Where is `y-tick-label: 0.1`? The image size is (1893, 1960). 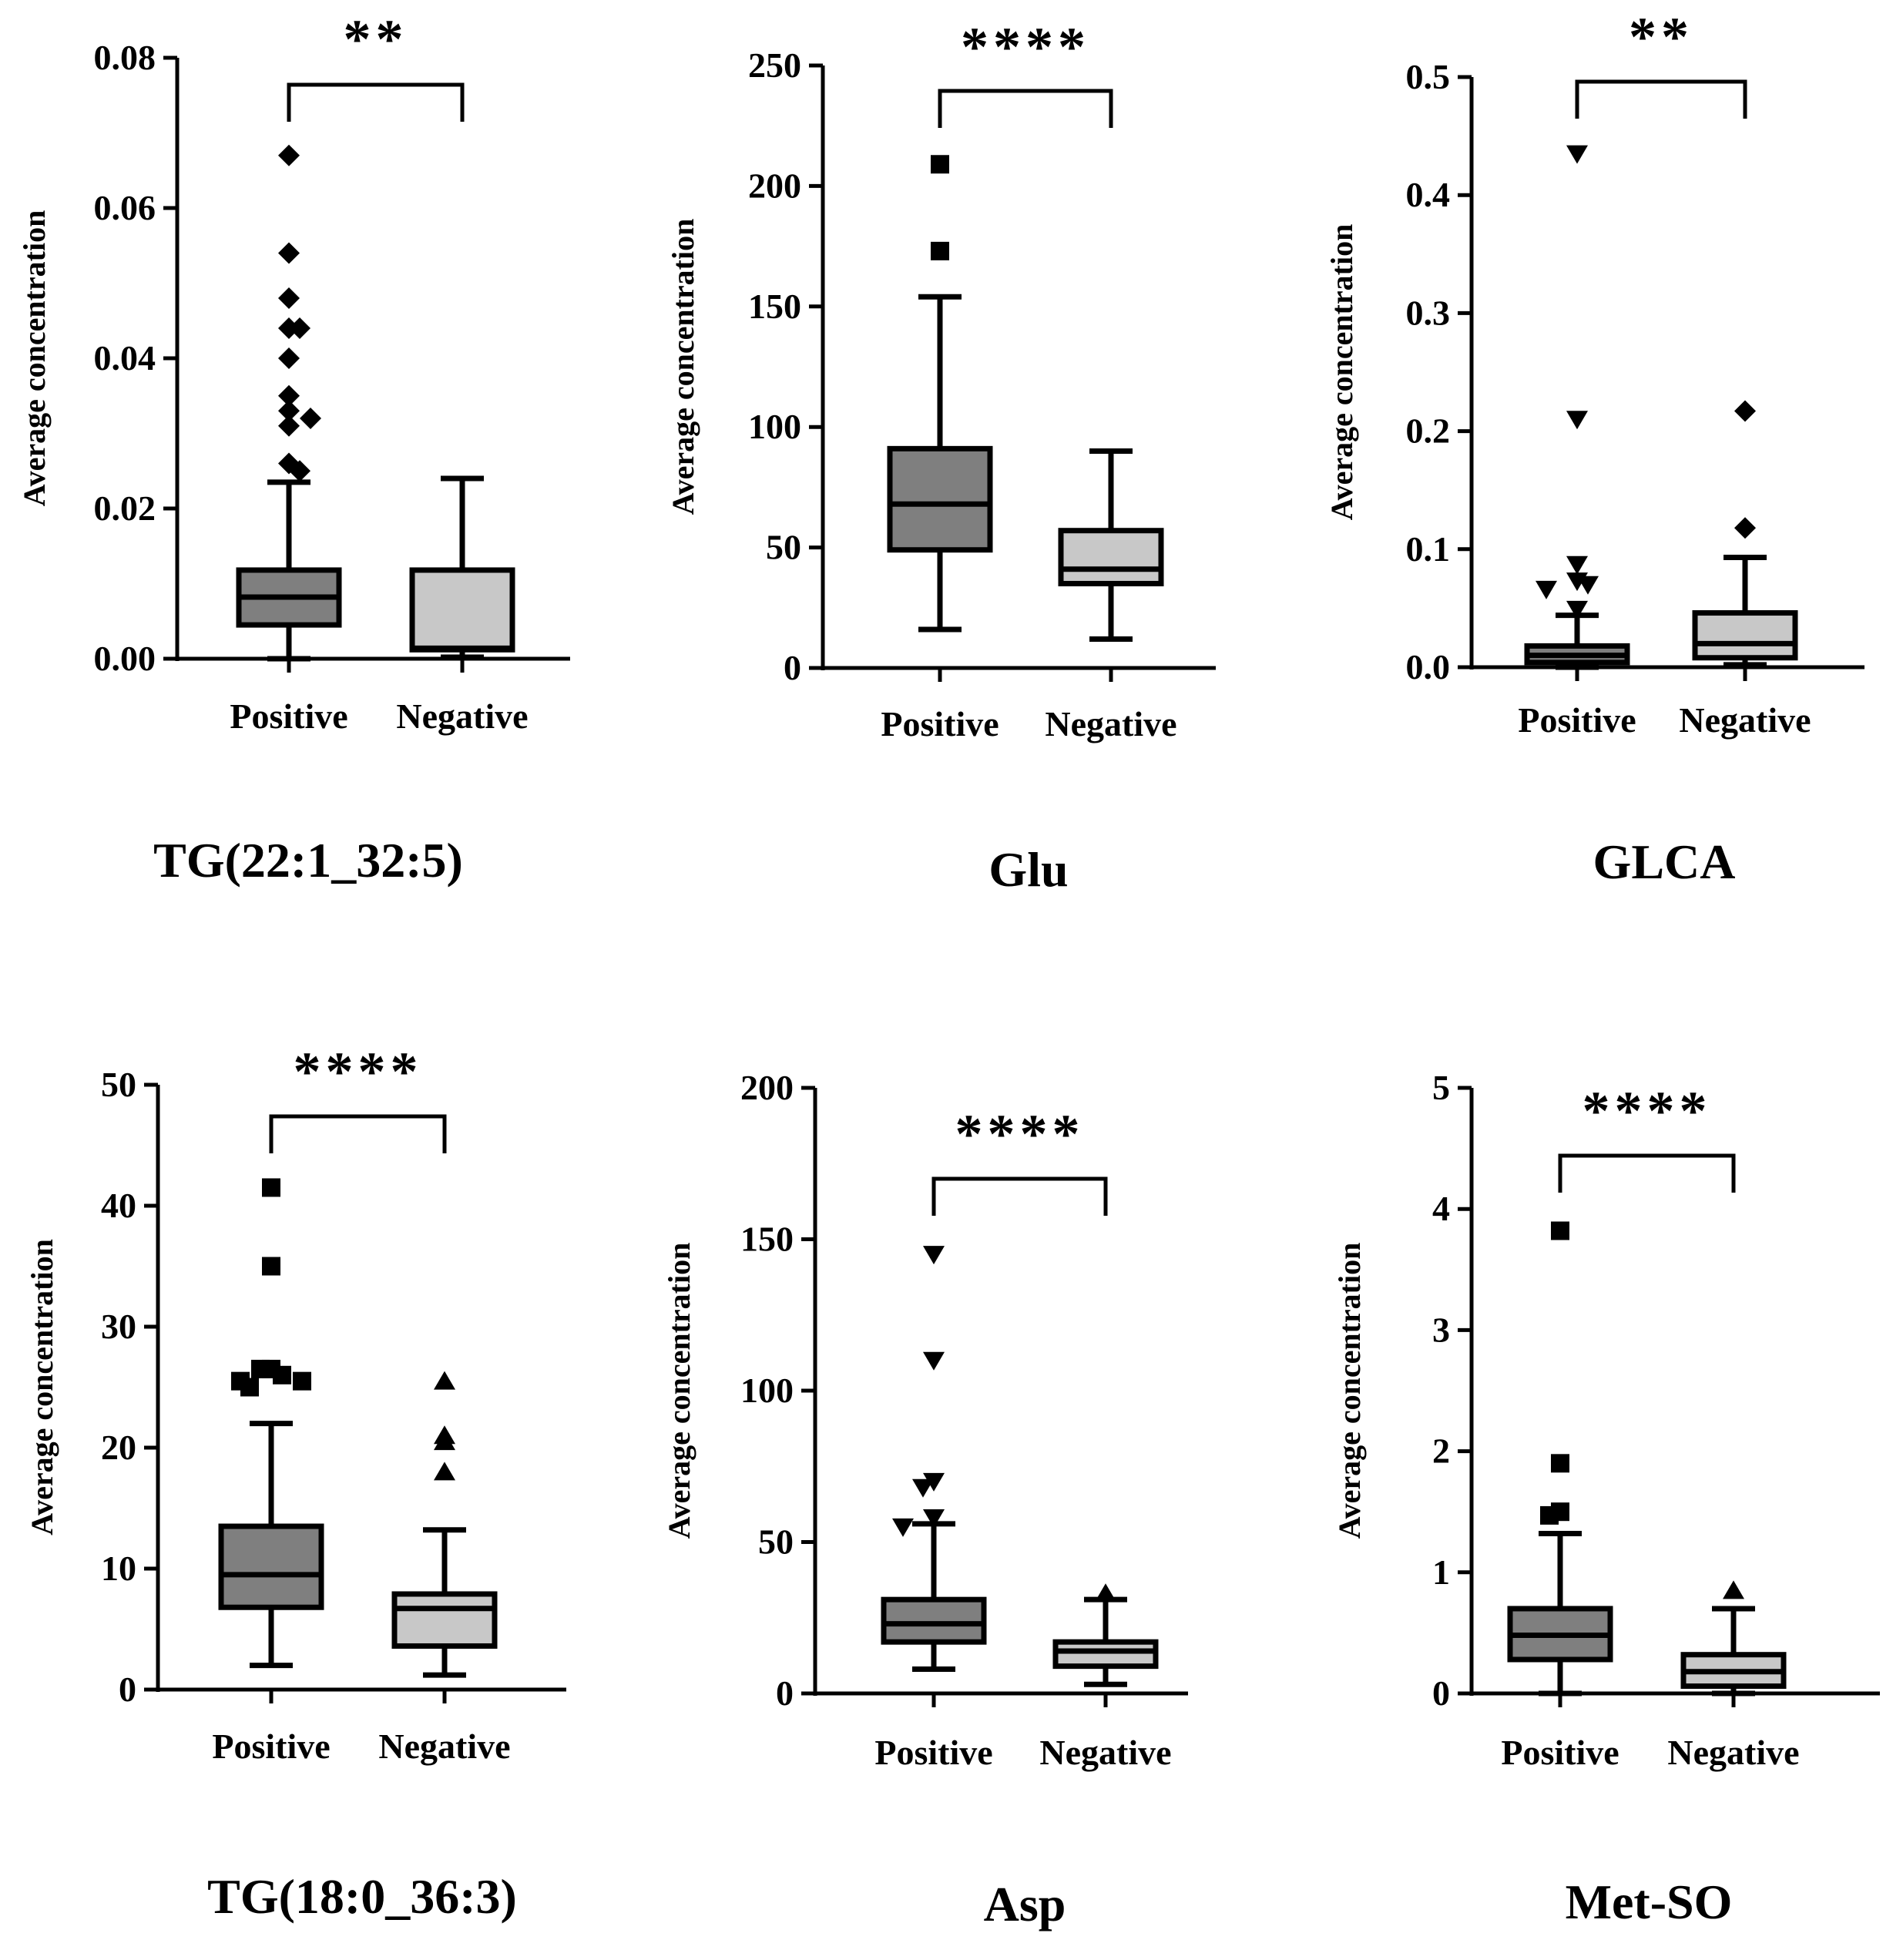 y-tick-label: 0.1 is located at coordinates (1428, 549).